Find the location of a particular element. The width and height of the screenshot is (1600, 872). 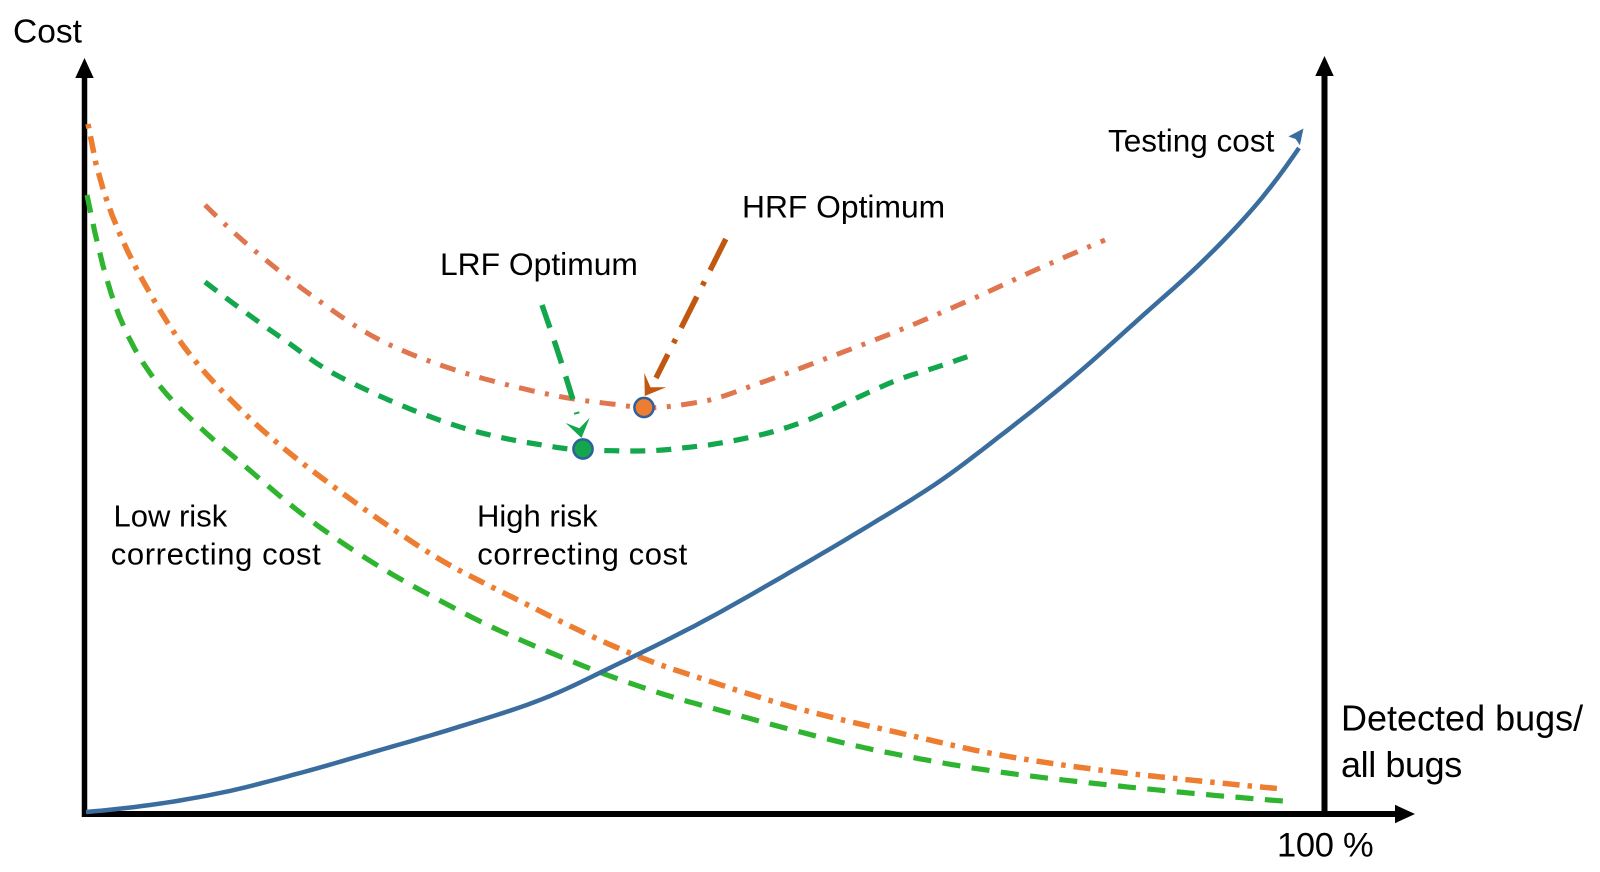

svg-text: Low risk is located at coordinates (171, 515).